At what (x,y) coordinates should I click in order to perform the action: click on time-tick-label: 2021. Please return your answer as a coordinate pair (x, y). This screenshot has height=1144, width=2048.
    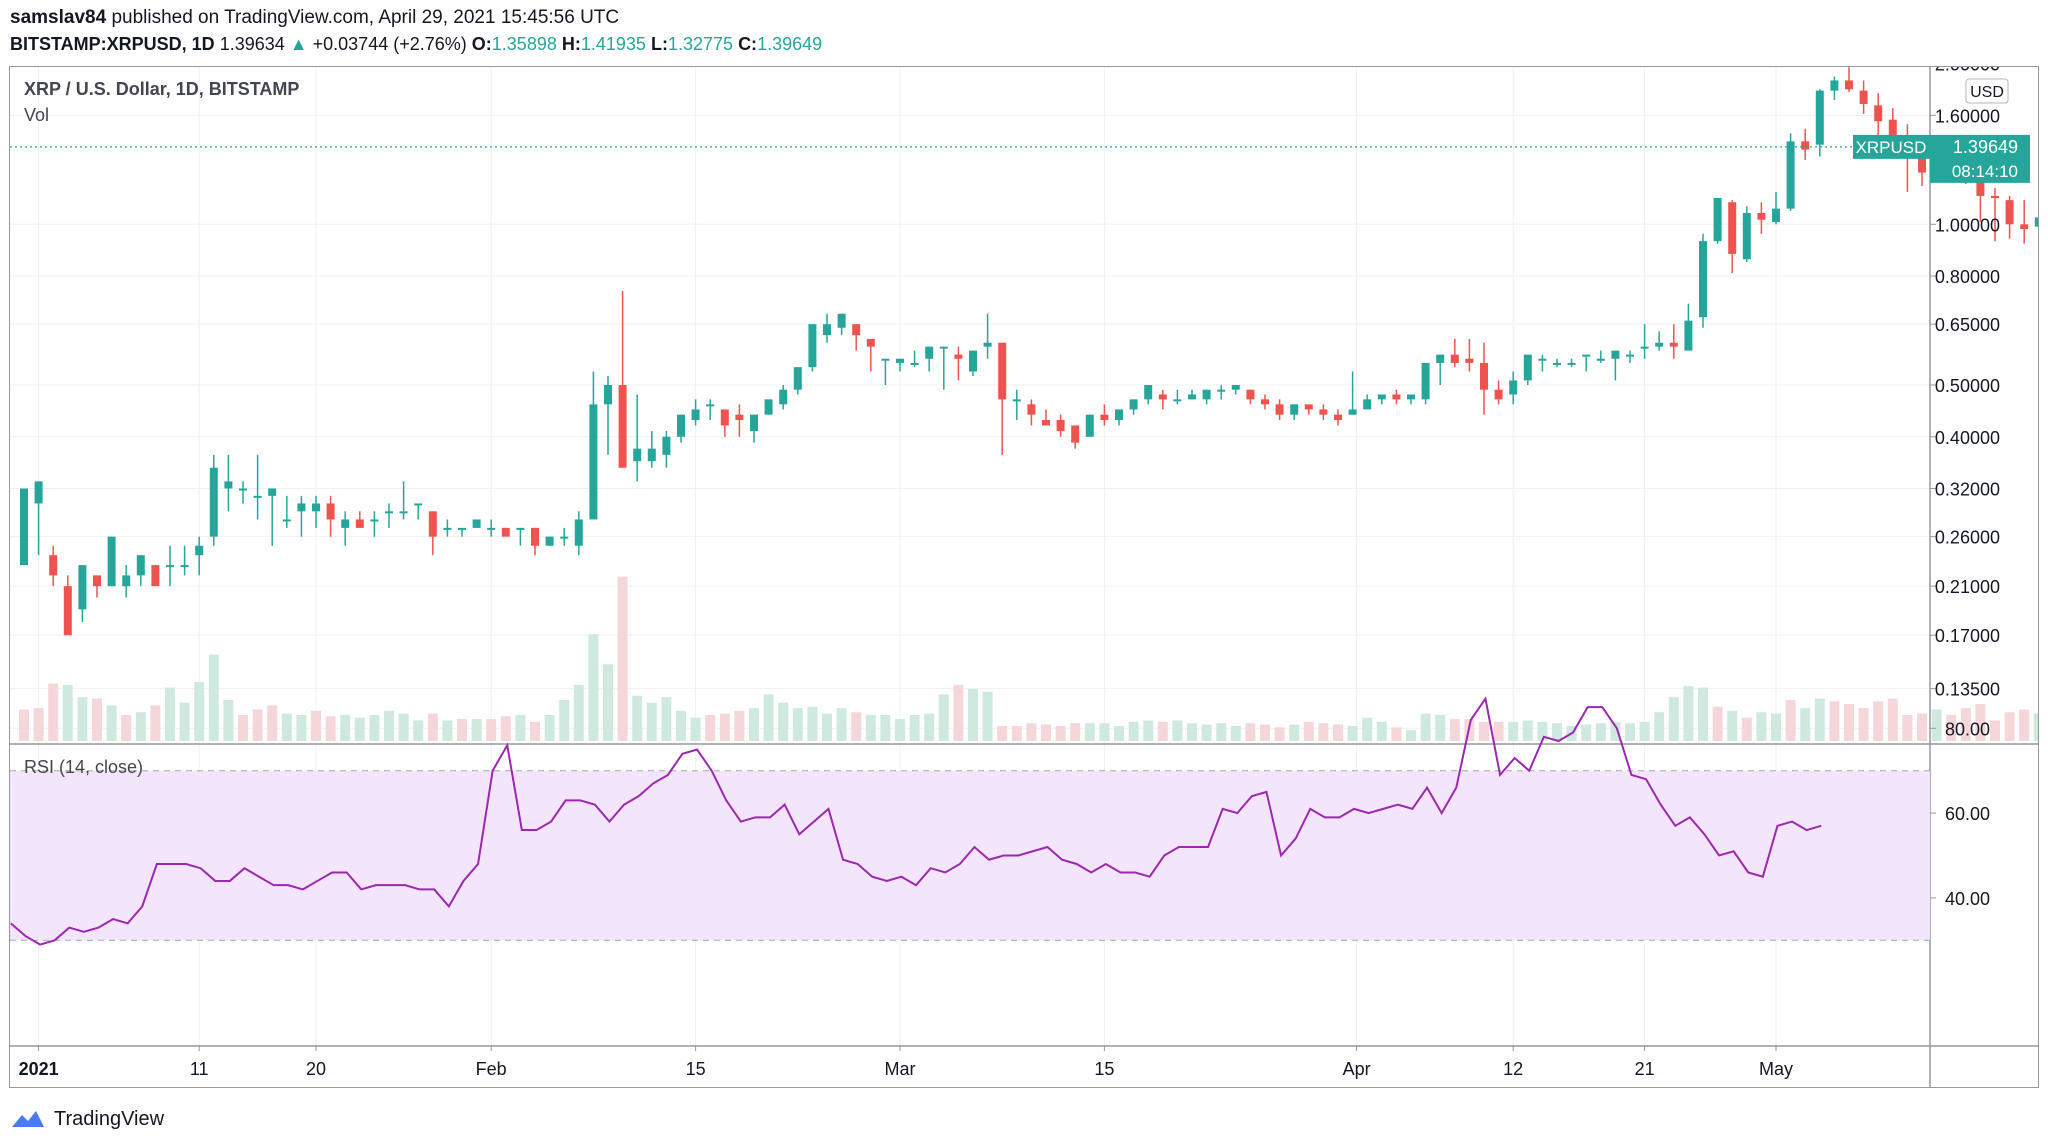
    Looking at the image, I should click on (39, 1069).